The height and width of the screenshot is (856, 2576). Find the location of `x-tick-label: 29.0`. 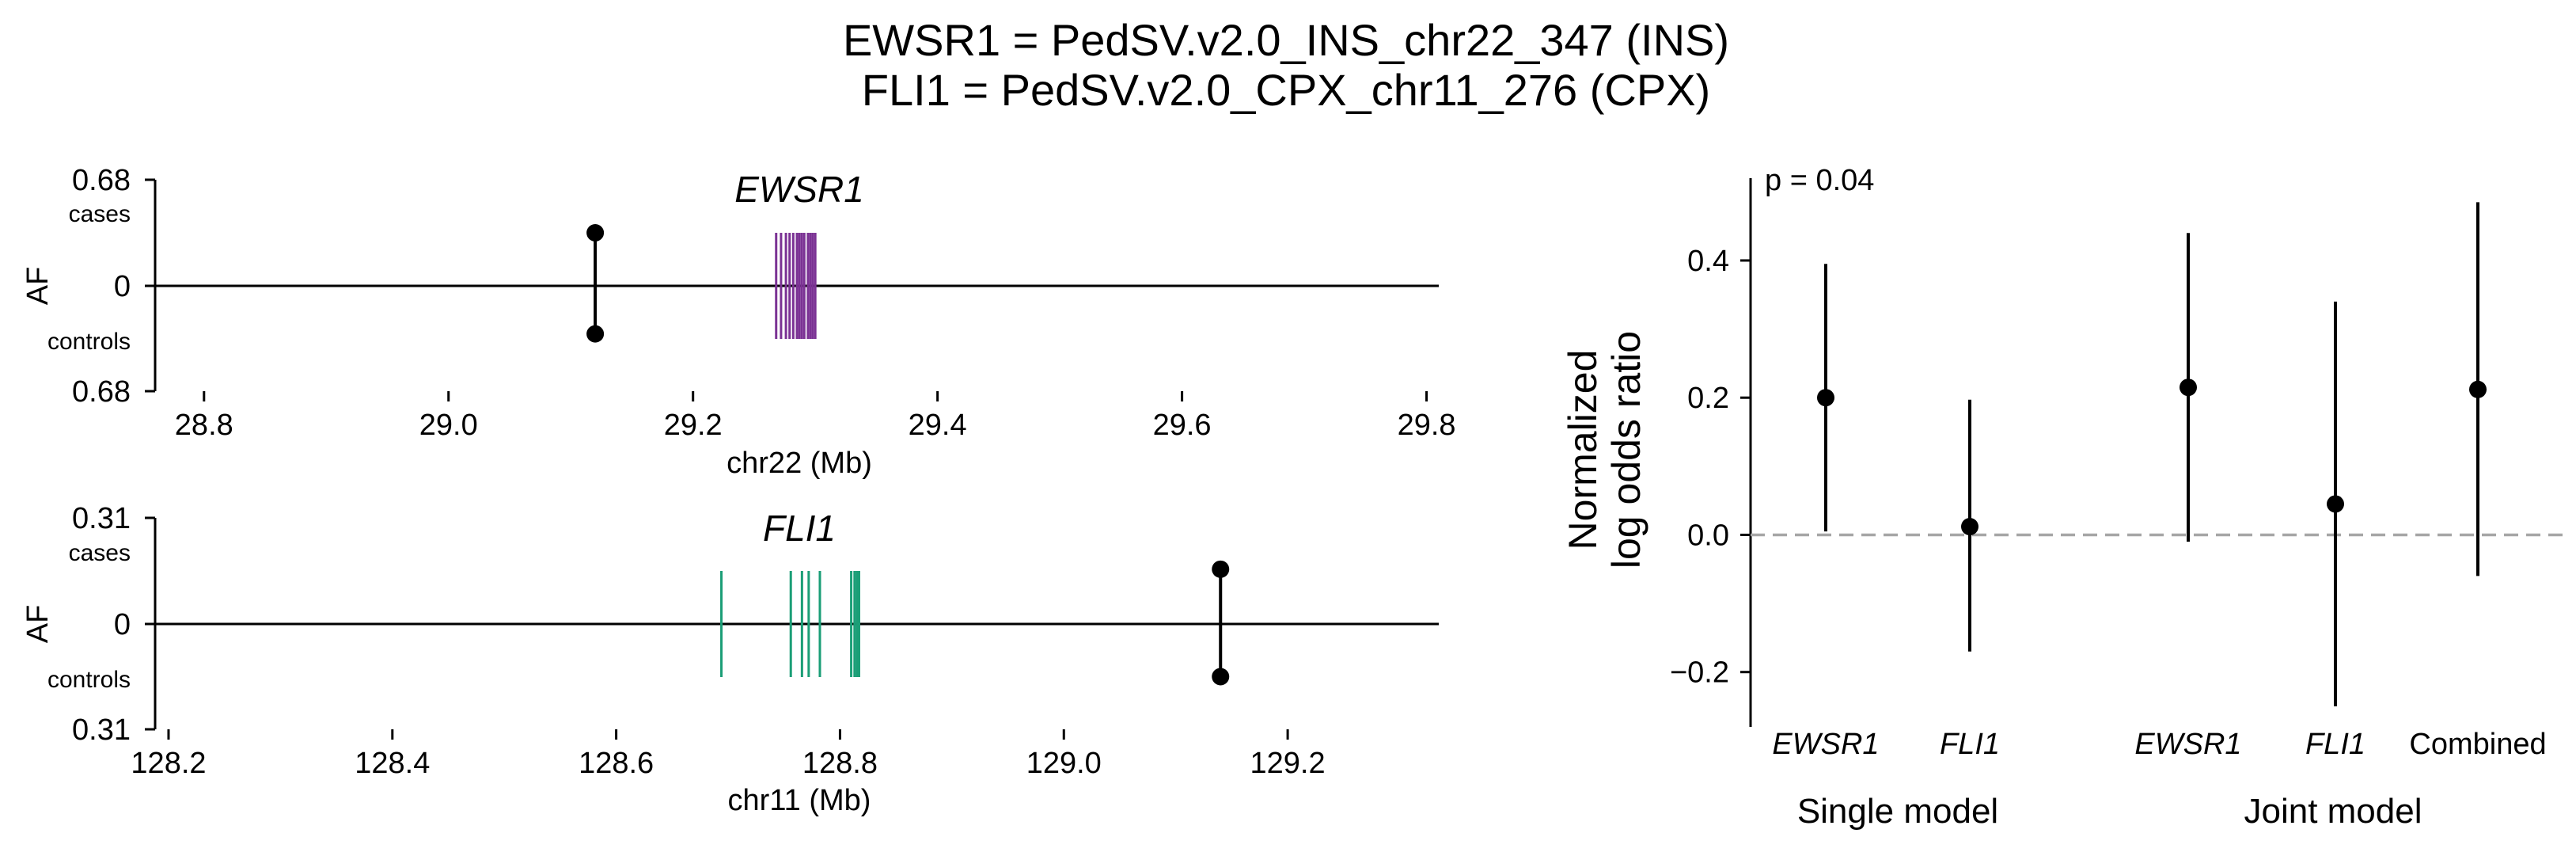

x-tick-label: 29.0 is located at coordinates (448, 425).